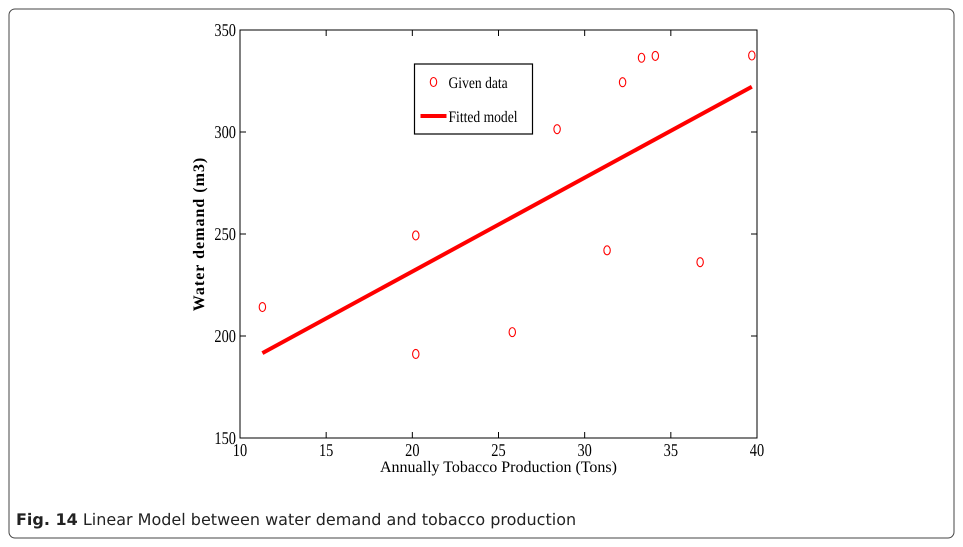 The height and width of the screenshot is (547, 963). I want to click on x-axis-title: Annually Tobacco Production (Tons), so click(498, 467).